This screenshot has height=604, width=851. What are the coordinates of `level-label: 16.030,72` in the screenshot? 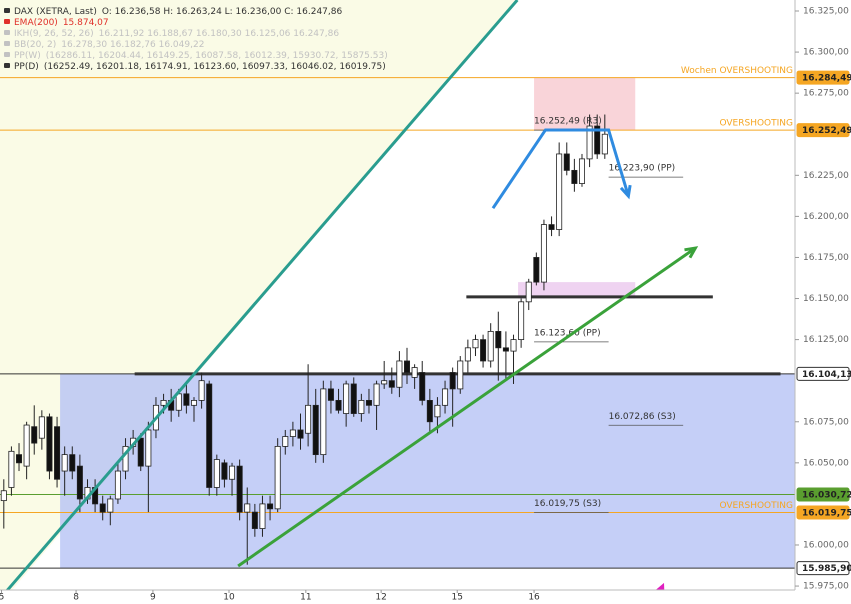 It's located at (826, 496).